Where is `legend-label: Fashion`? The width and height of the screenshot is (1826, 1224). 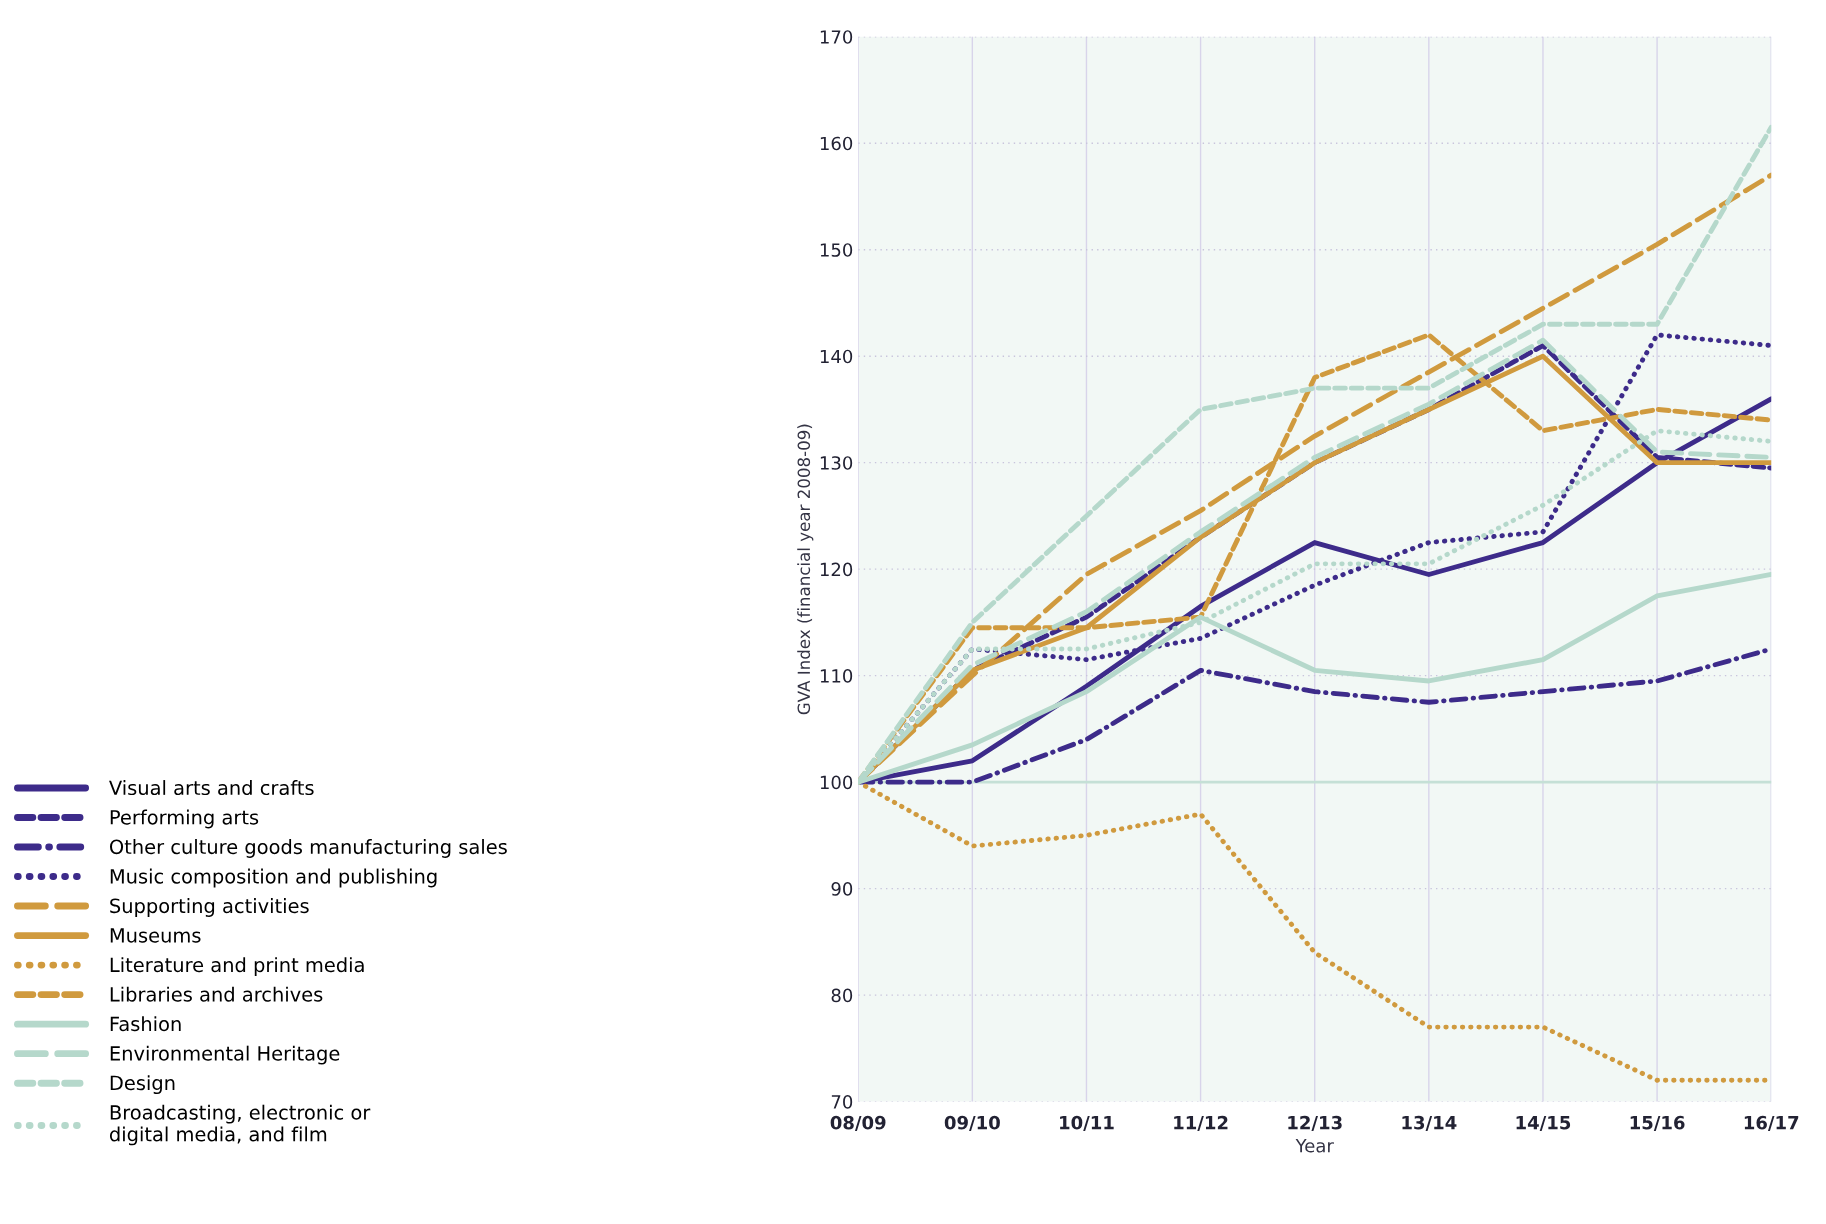 legend-label: Fashion is located at coordinates (145, 1024).